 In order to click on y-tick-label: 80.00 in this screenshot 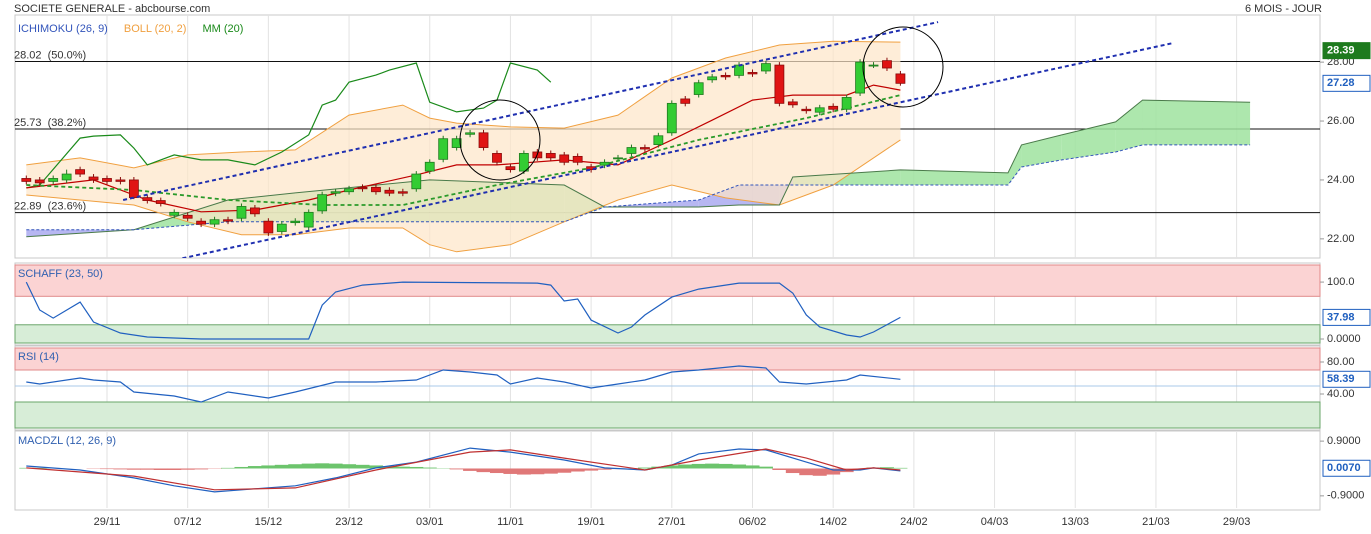, I will do `click(1341, 362)`.